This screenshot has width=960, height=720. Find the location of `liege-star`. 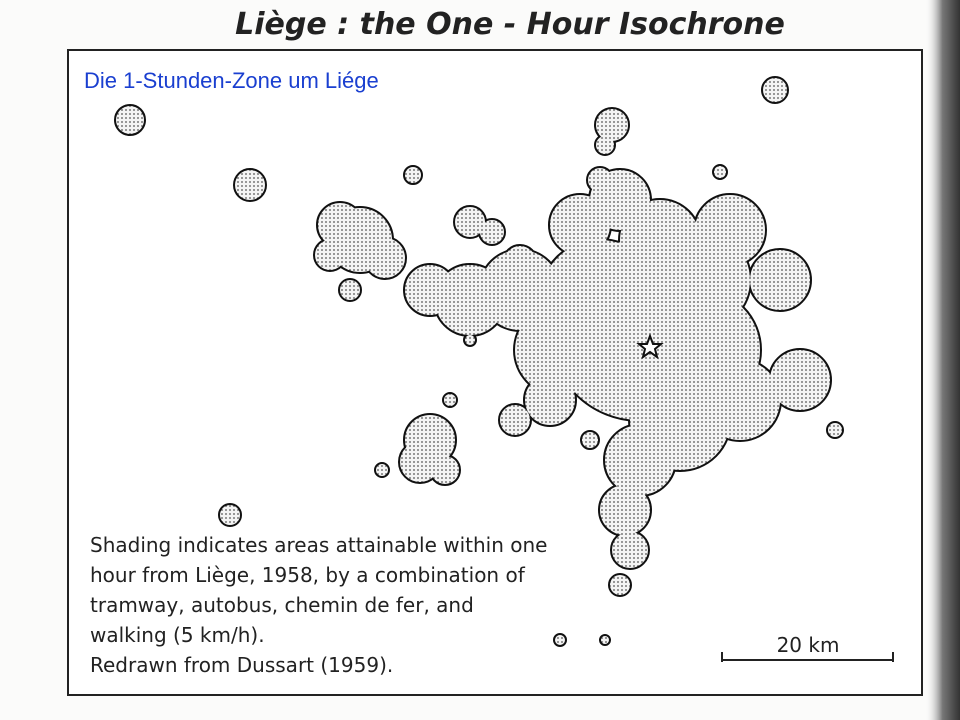

liege-star is located at coordinates (650, 346).